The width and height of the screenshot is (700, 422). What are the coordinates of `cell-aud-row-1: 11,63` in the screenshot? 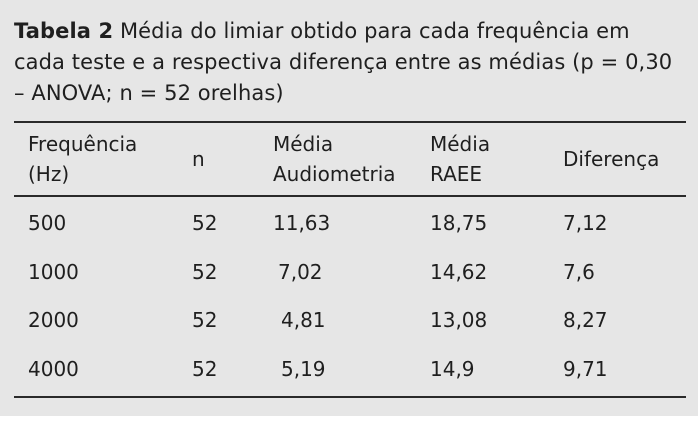 It's located at (302, 223).